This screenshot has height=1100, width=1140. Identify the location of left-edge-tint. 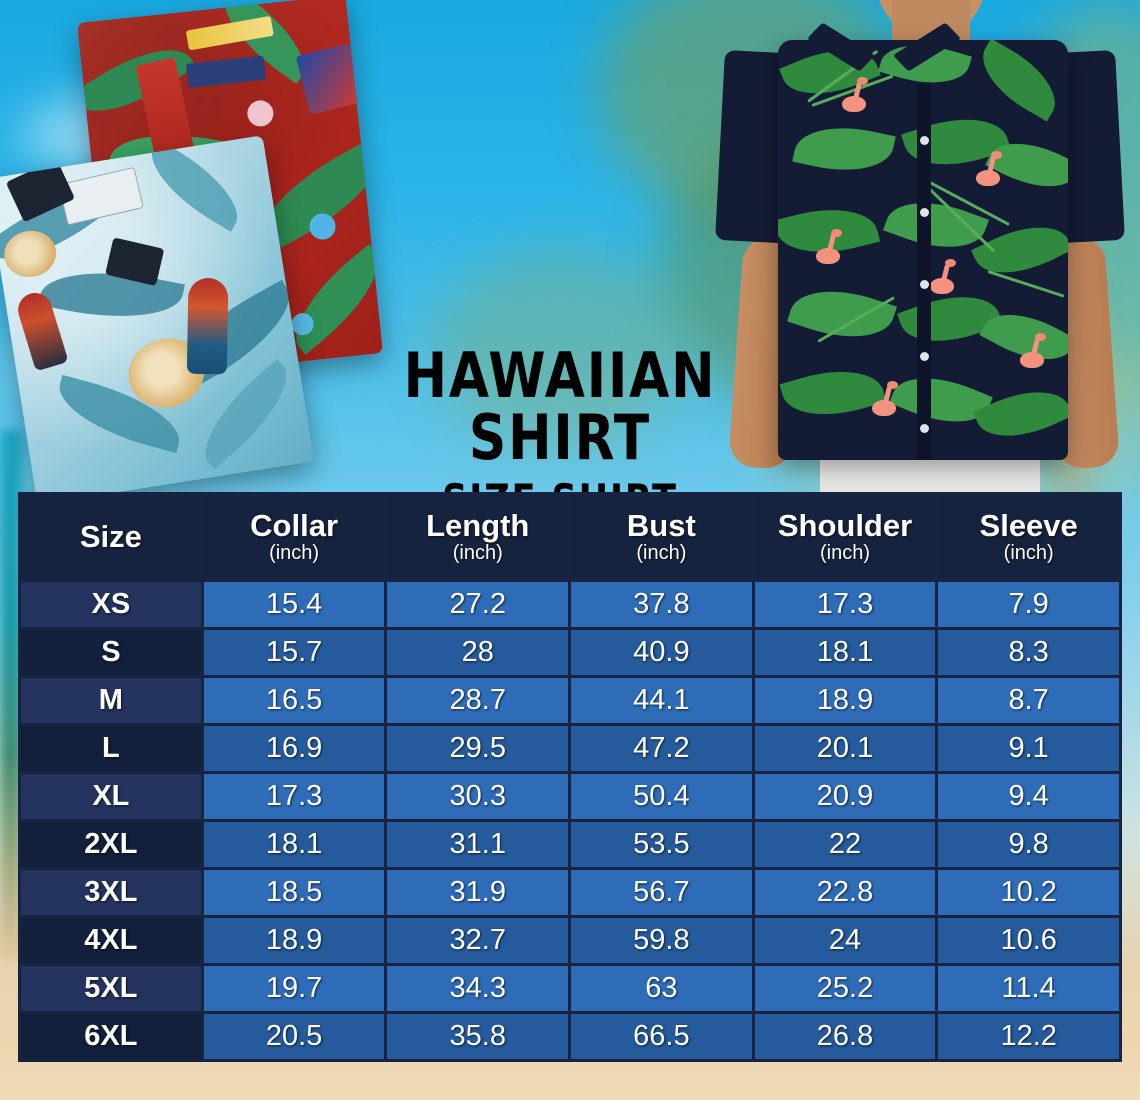
(11, 695).